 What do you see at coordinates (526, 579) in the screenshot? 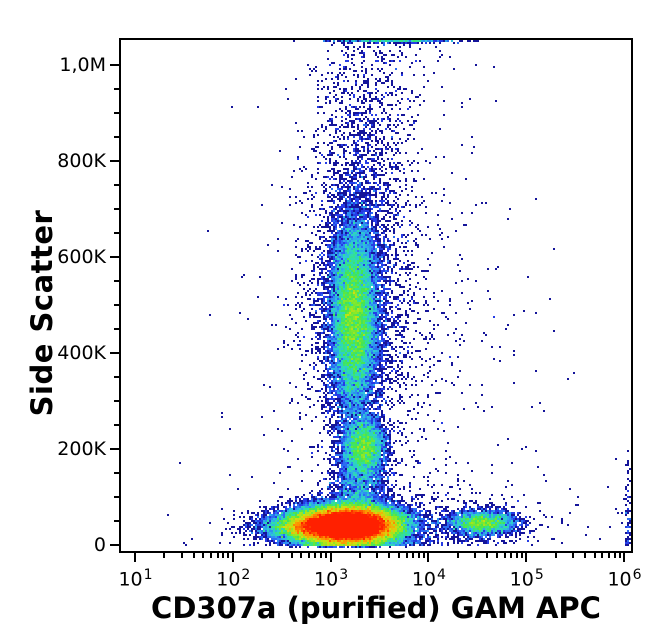
I see `x-tick-label: 105` at bounding box center [526, 579].